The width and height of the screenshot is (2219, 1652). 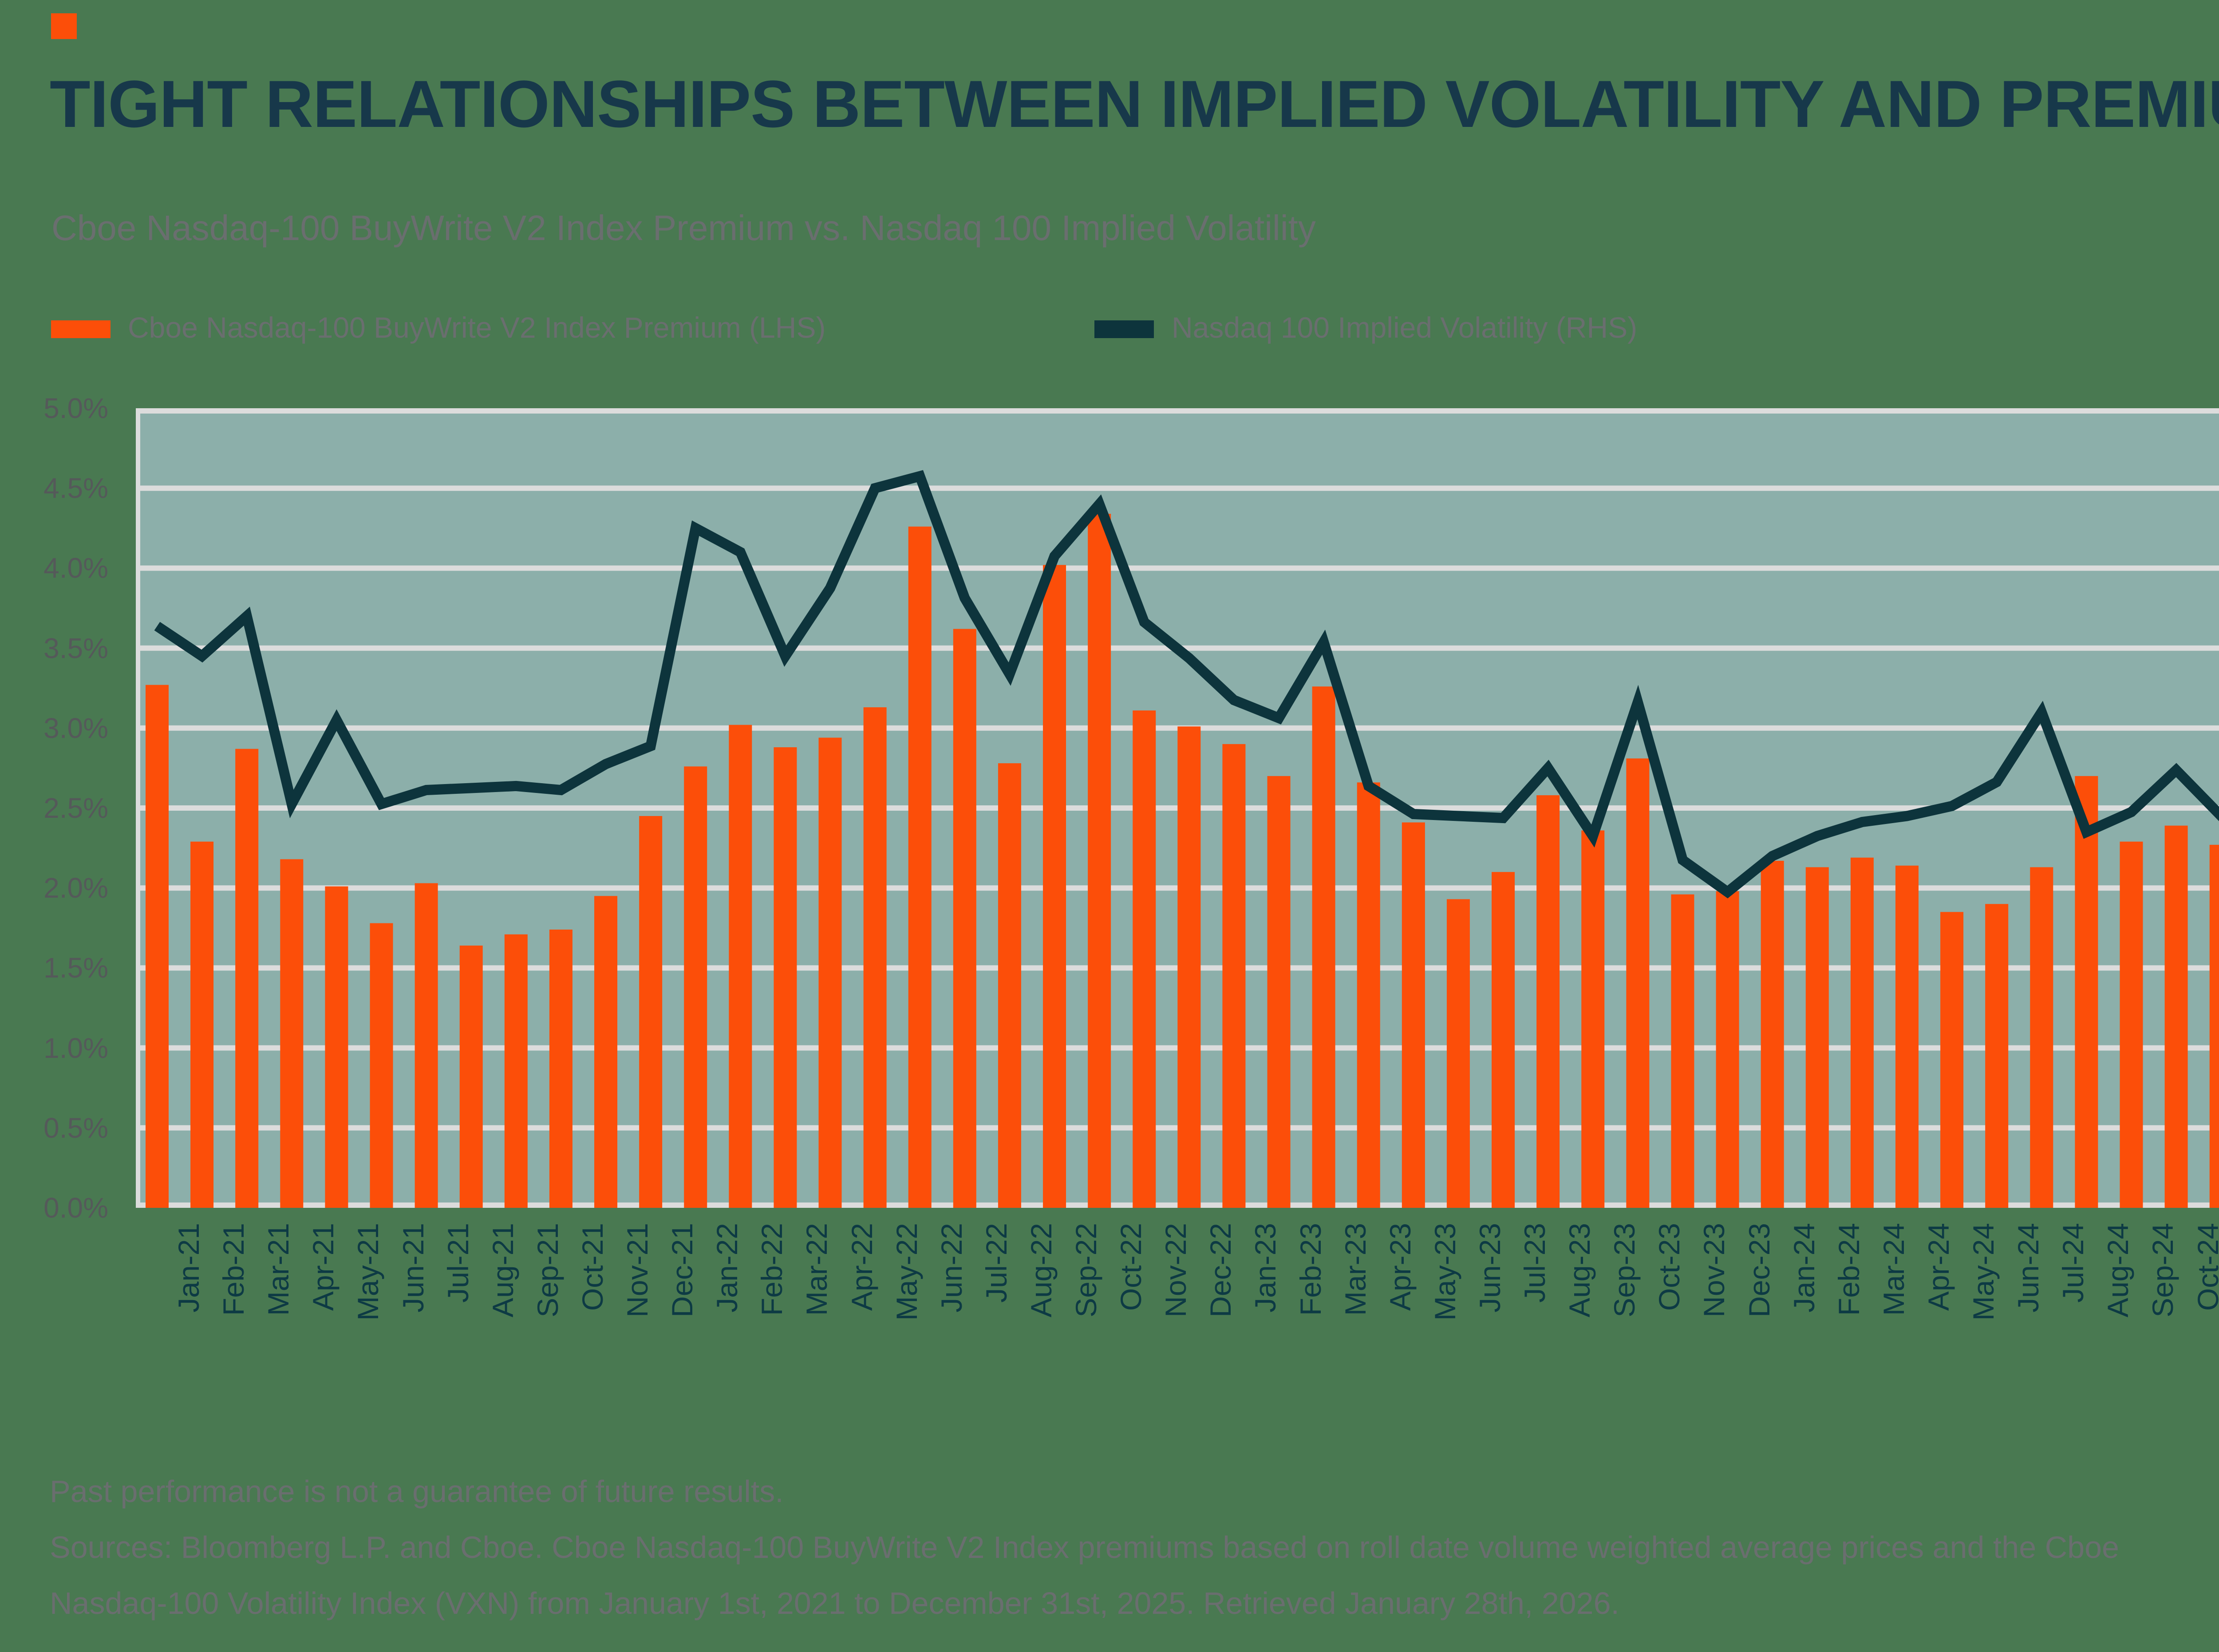 I want to click on volatility-series-swatch, so click(x=1124, y=329).